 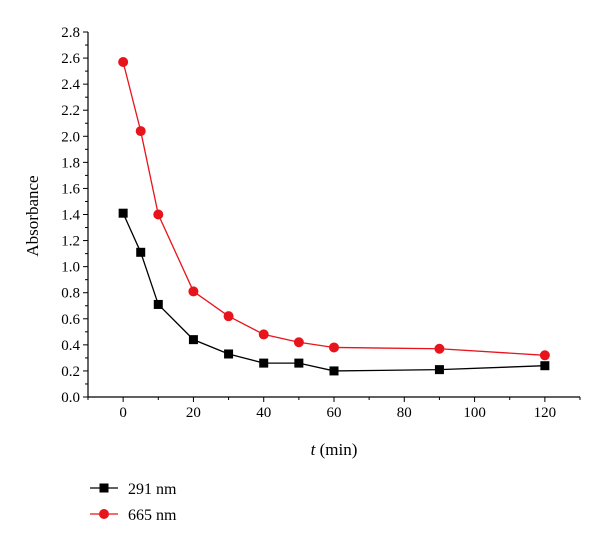 What do you see at coordinates (339, 449) in the screenshot?
I see `x-axis-label-unit-text: (min)` at bounding box center [339, 449].